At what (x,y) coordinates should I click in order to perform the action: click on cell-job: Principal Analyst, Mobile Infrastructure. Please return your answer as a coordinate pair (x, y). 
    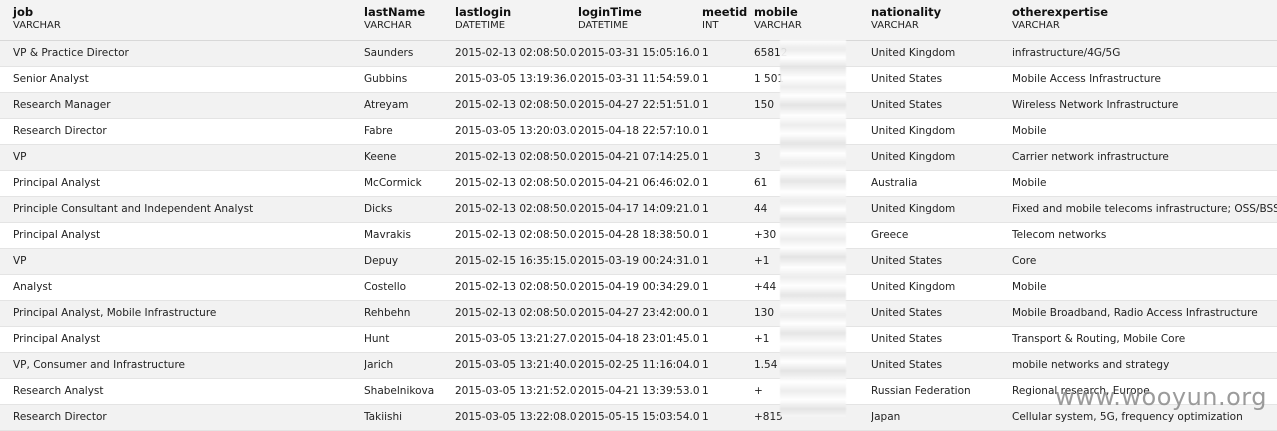
    Looking at the image, I should click on (182, 313).